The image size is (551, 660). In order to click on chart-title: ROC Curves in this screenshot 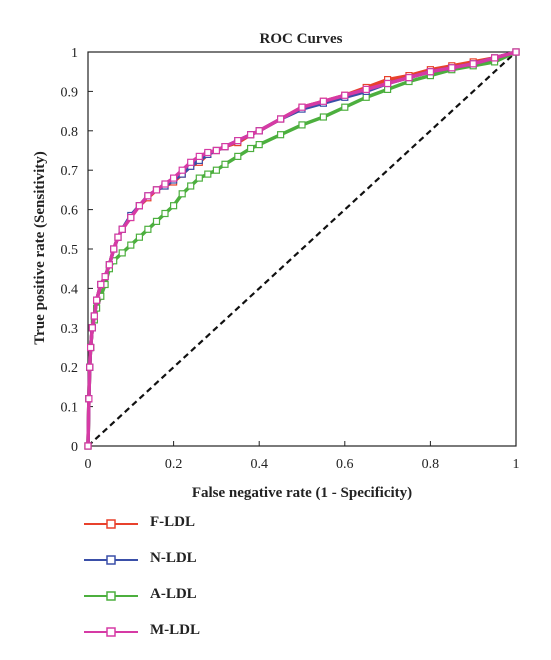, I will do `click(301, 39)`.